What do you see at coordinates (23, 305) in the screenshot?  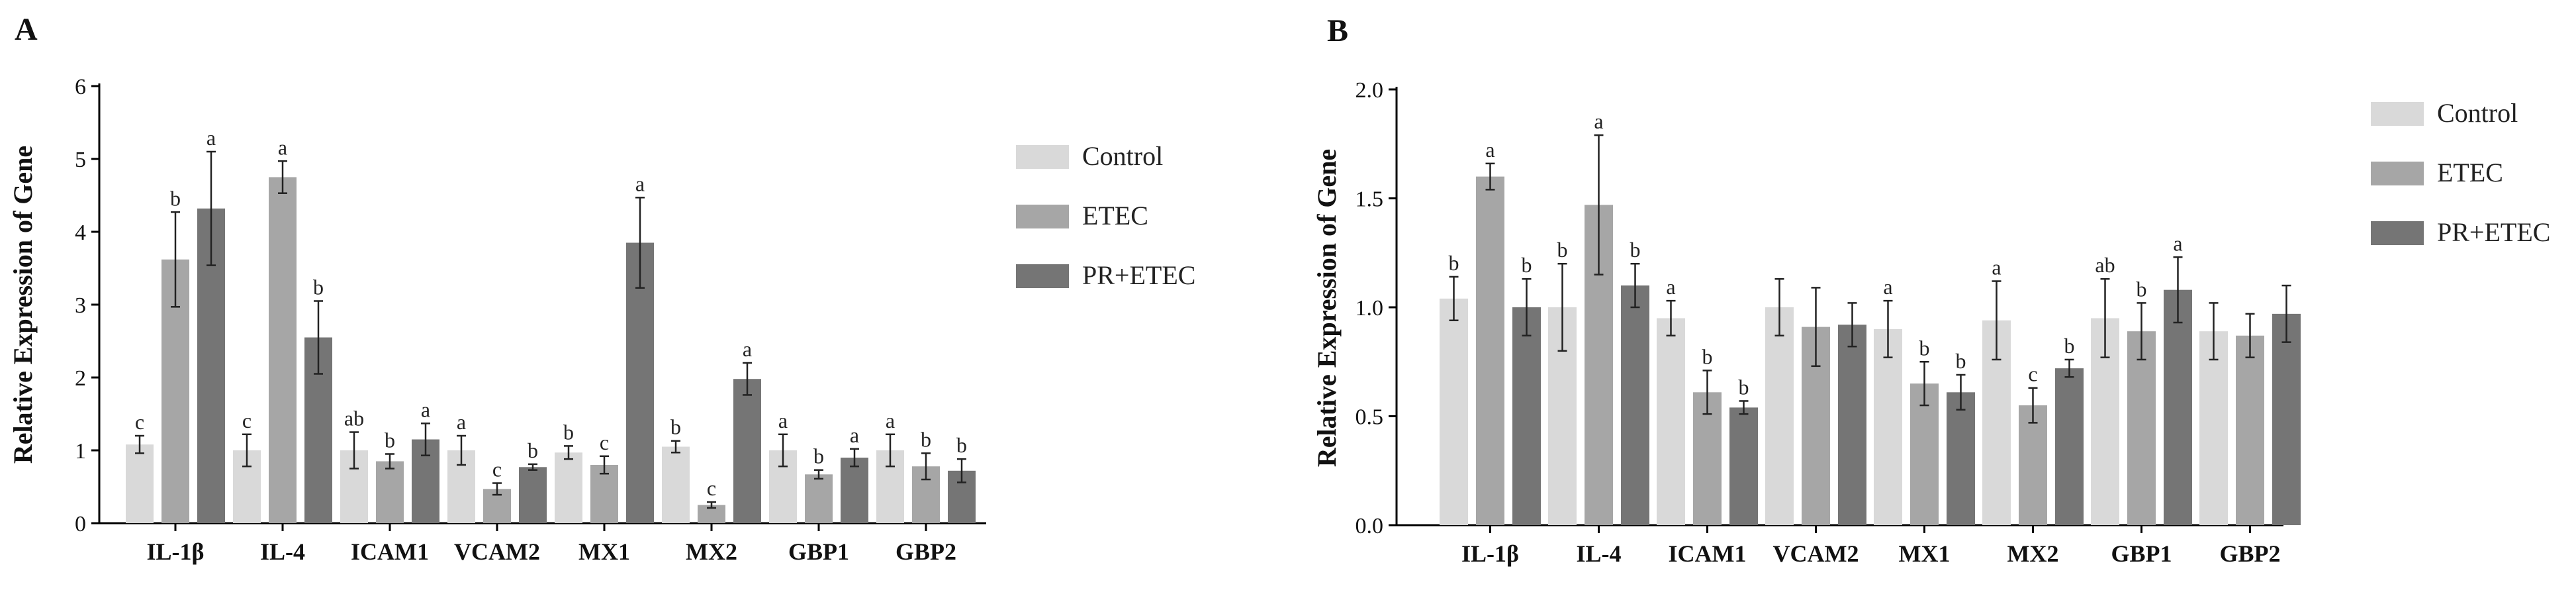 I see `panel-a-y-axis-title: Relative Expression of Gene` at bounding box center [23, 305].